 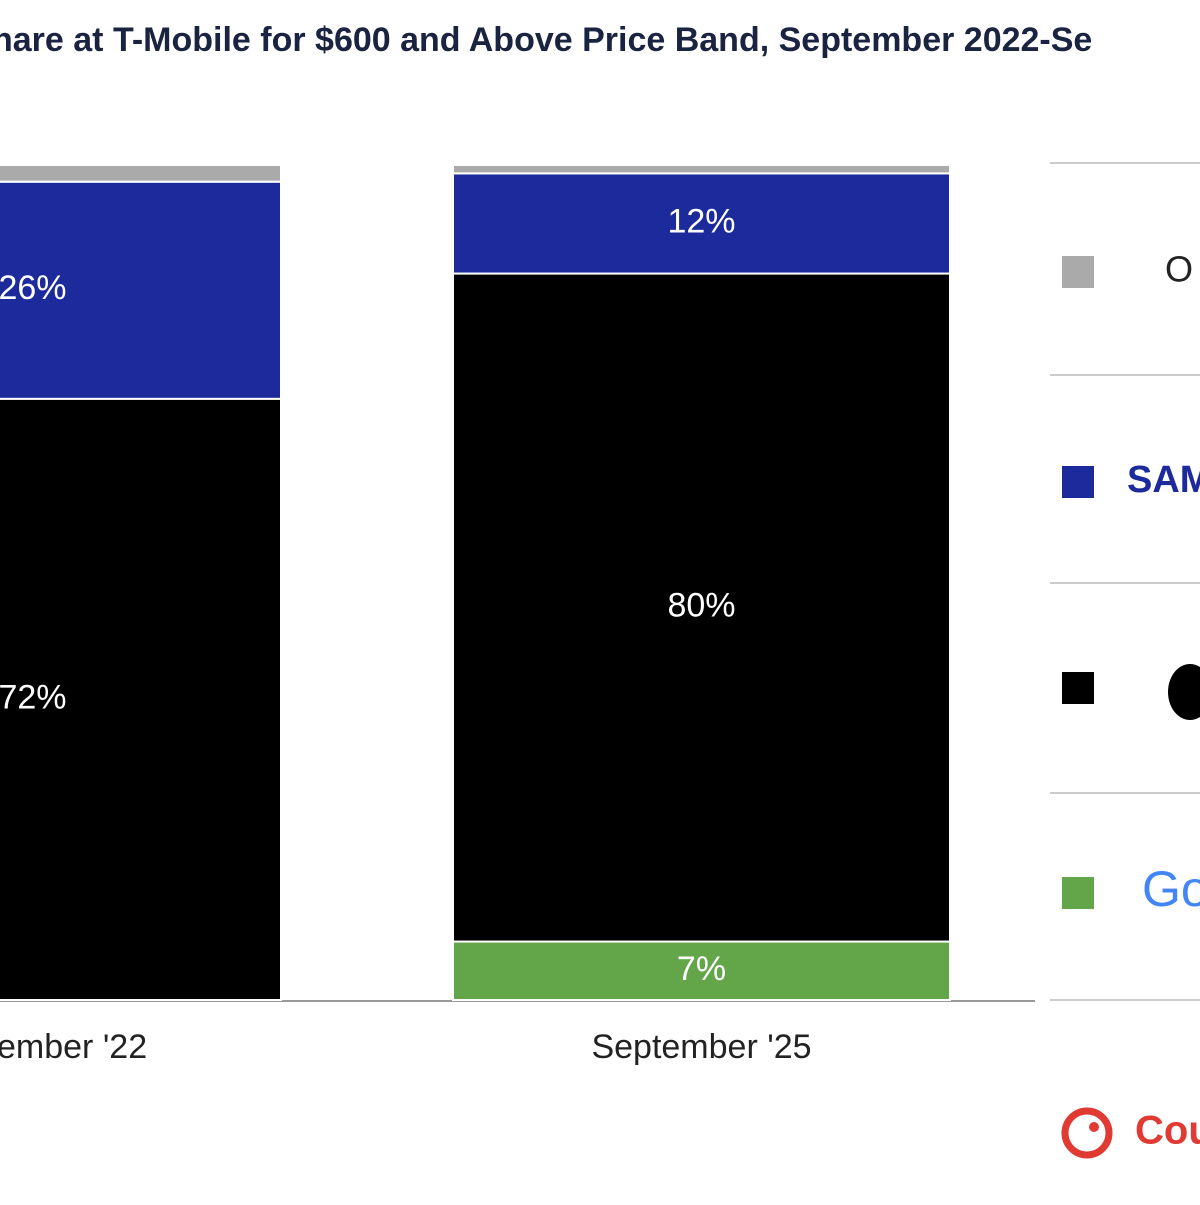 What do you see at coordinates (1163, 480) in the screenshot?
I see `legend-label: SAM` at bounding box center [1163, 480].